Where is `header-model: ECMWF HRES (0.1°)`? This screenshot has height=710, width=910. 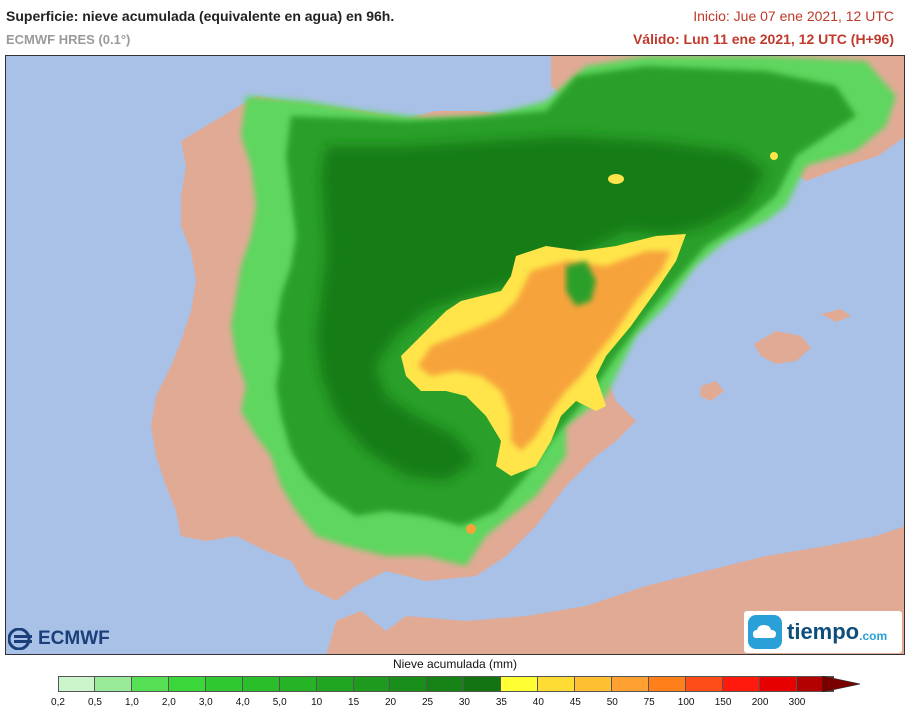 header-model: ECMWF HRES (0.1°) is located at coordinates (68, 39).